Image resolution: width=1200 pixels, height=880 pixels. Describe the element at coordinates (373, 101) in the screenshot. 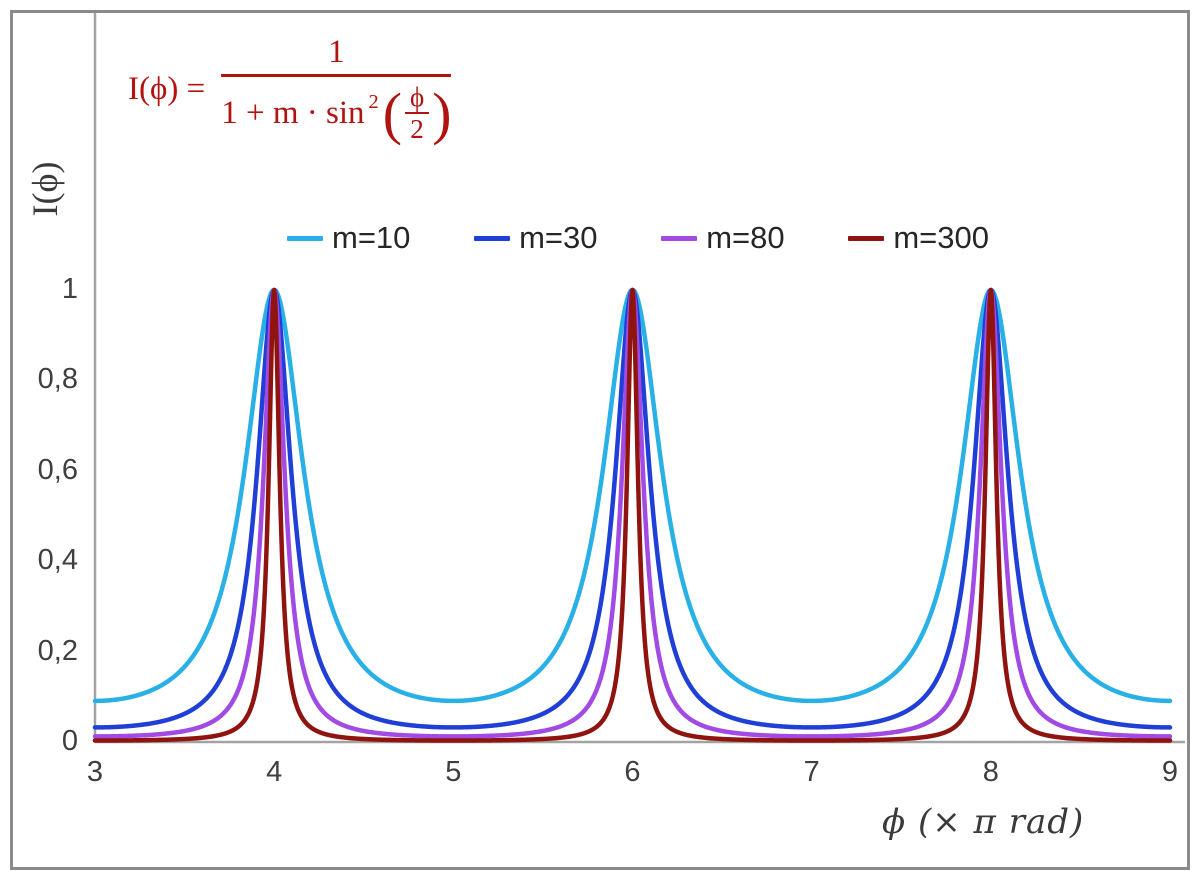

I see `formula-den-exponent: 2` at that location.